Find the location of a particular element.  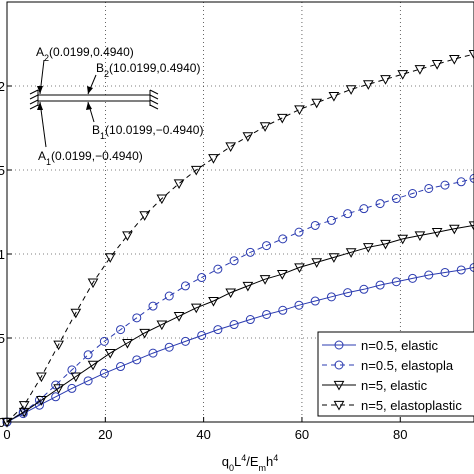

legend-label: n=0.5, elastopla is located at coordinates (407, 365).